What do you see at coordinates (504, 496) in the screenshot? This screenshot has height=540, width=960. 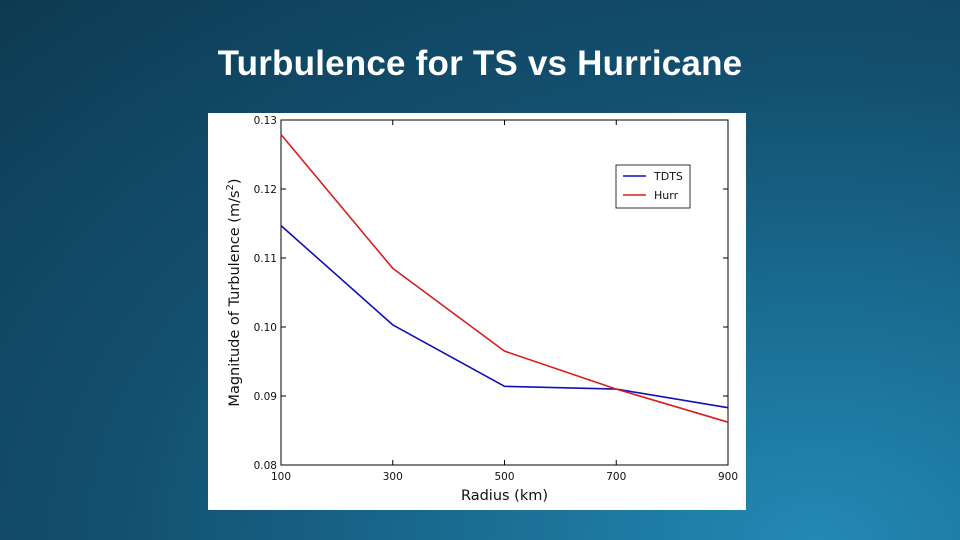 I see `x-axis-label: Radius (km)` at bounding box center [504, 496].